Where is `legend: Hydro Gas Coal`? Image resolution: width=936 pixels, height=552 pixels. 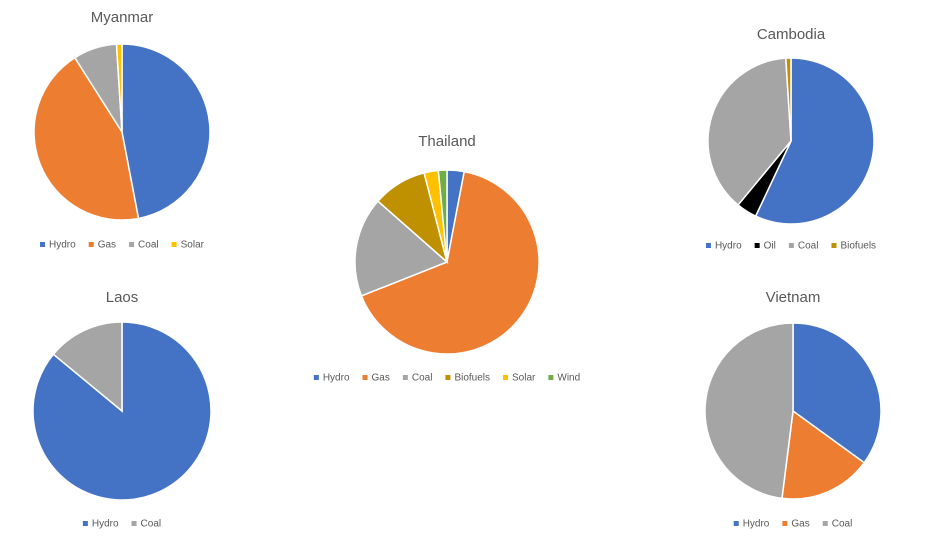
legend: Hydro Gas Coal is located at coordinates (793, 524).